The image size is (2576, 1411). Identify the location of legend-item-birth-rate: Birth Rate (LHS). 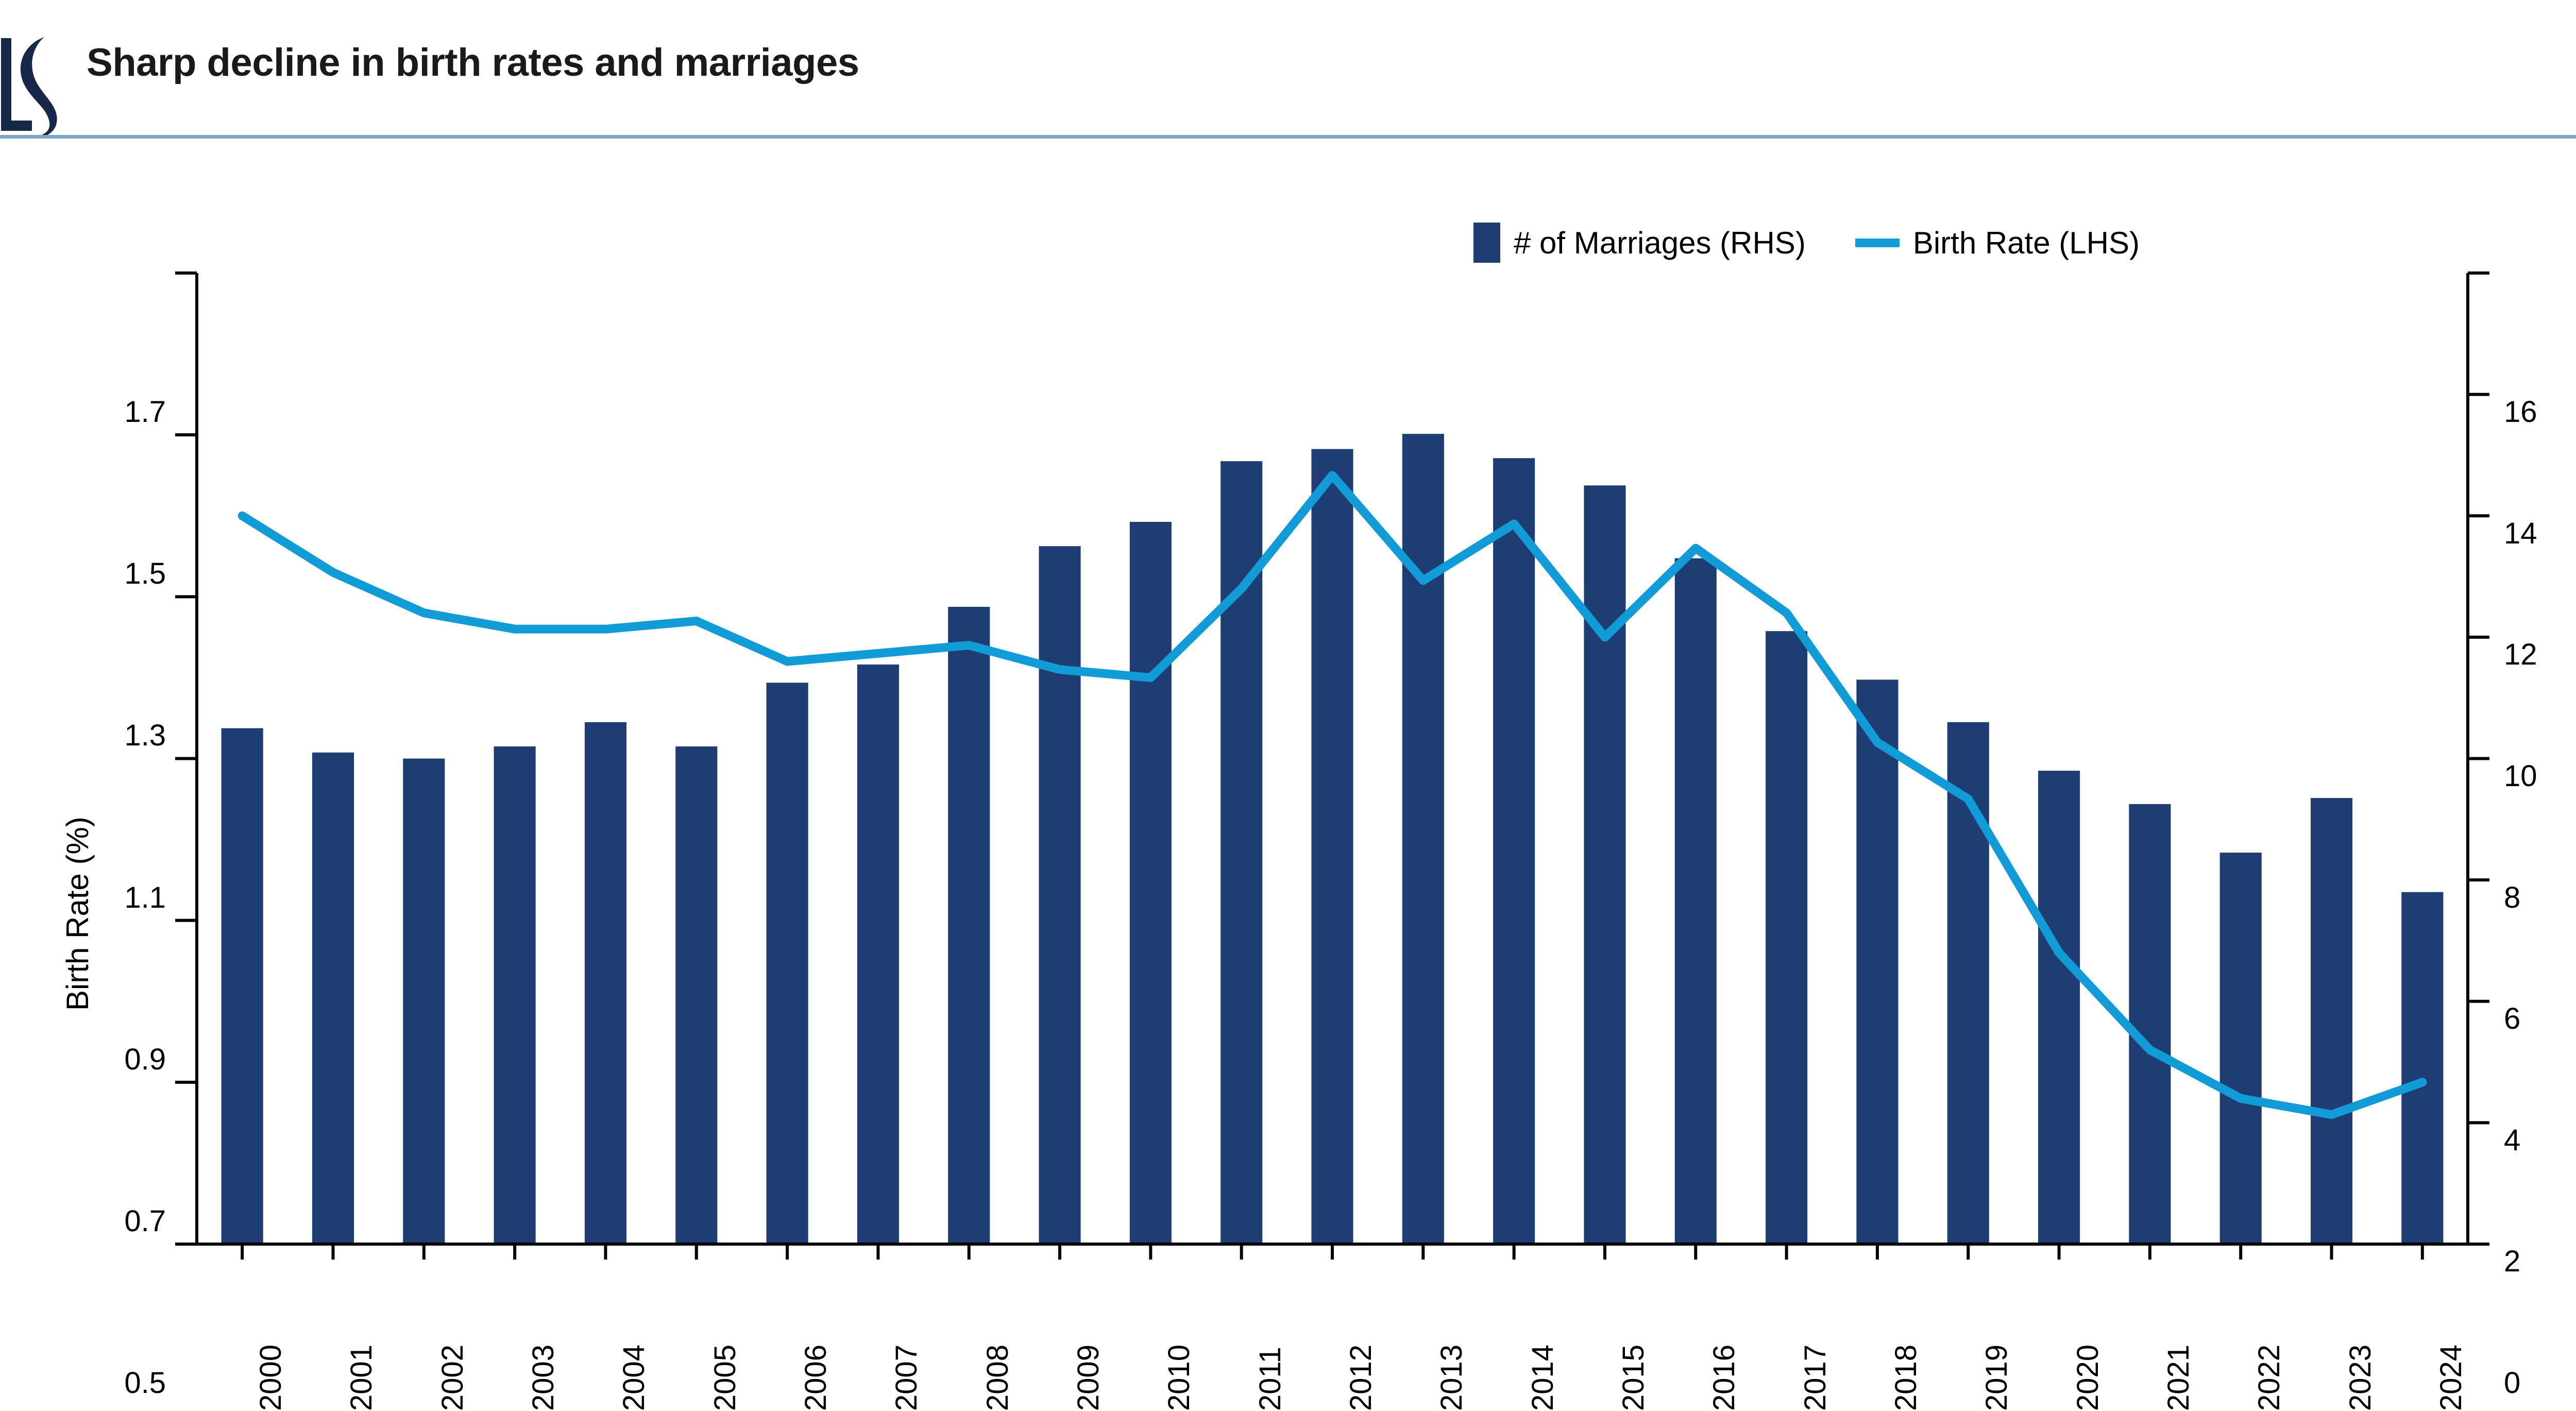
(1997, 243).